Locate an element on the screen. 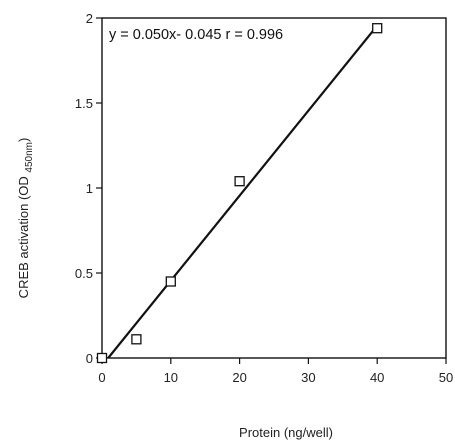 The width and height of the screenshot is (455, 445). y-axis-title: CREB activation (OD 450nm) is located at coordinates (25, 218).